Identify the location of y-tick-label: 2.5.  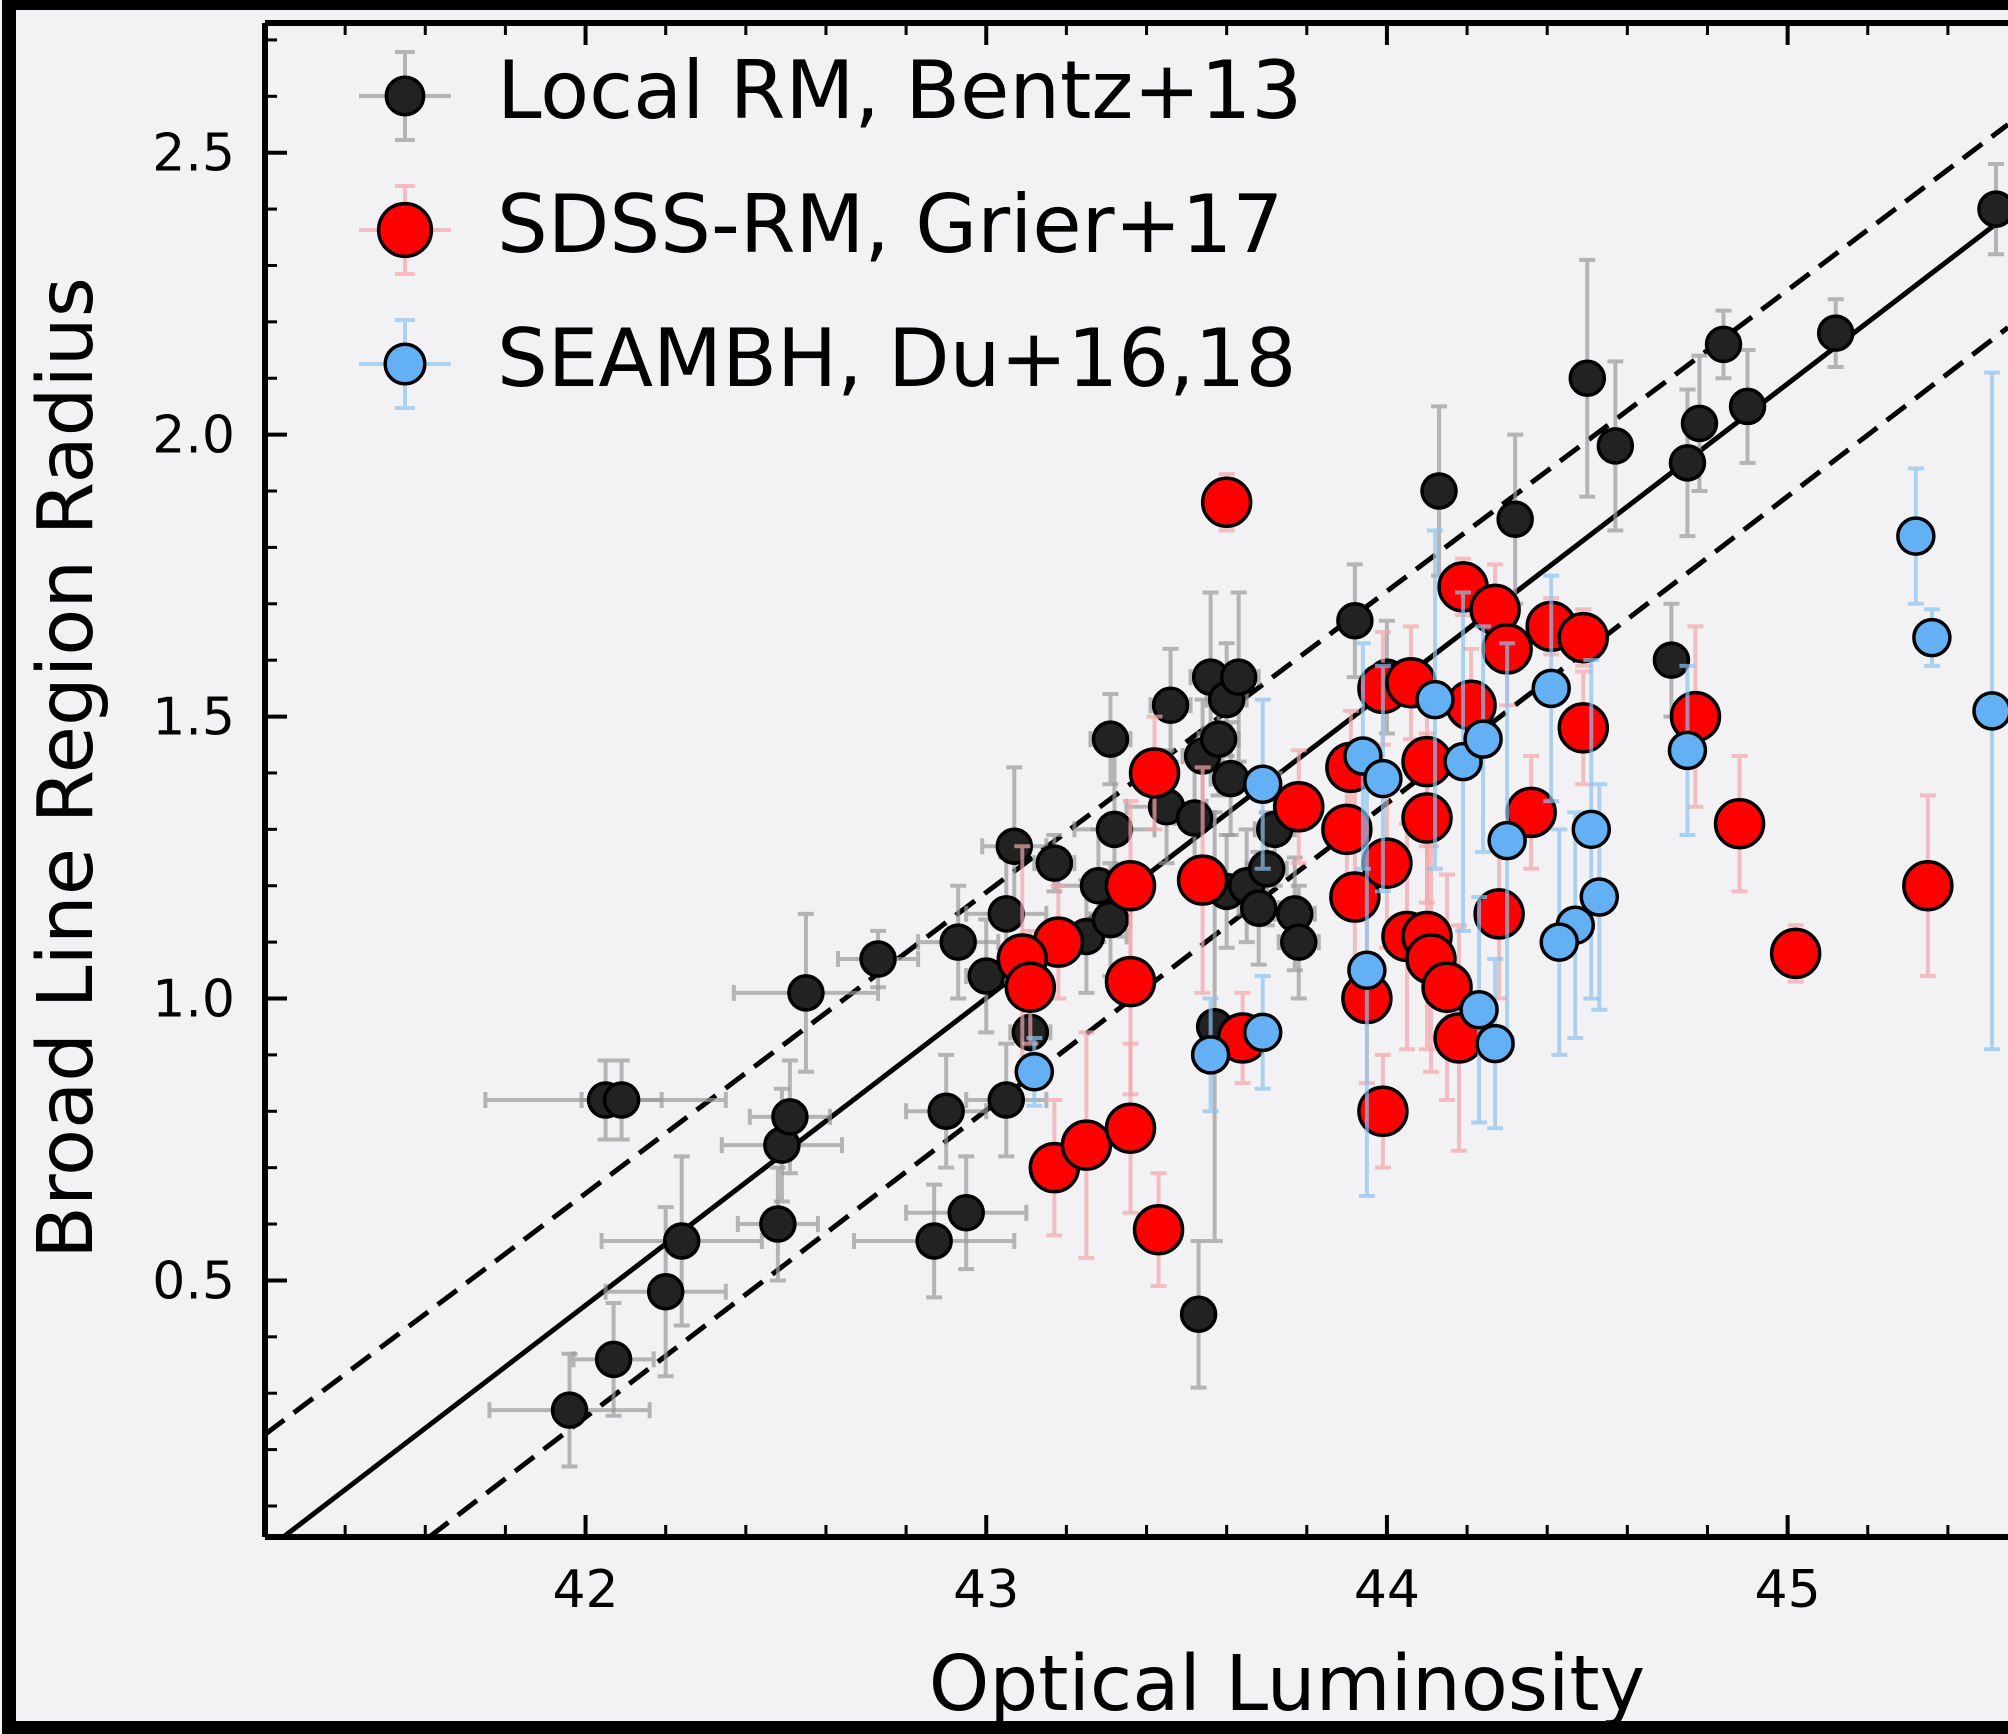
(193, 154).